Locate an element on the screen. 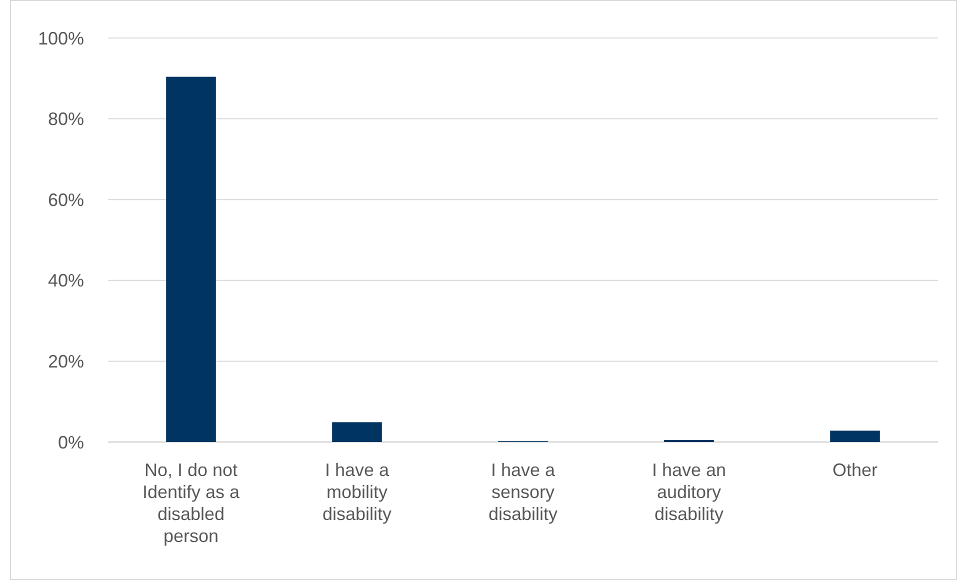 The image size is (957, 580). y-tick-label: 60% is located at coordinates (66, 200).